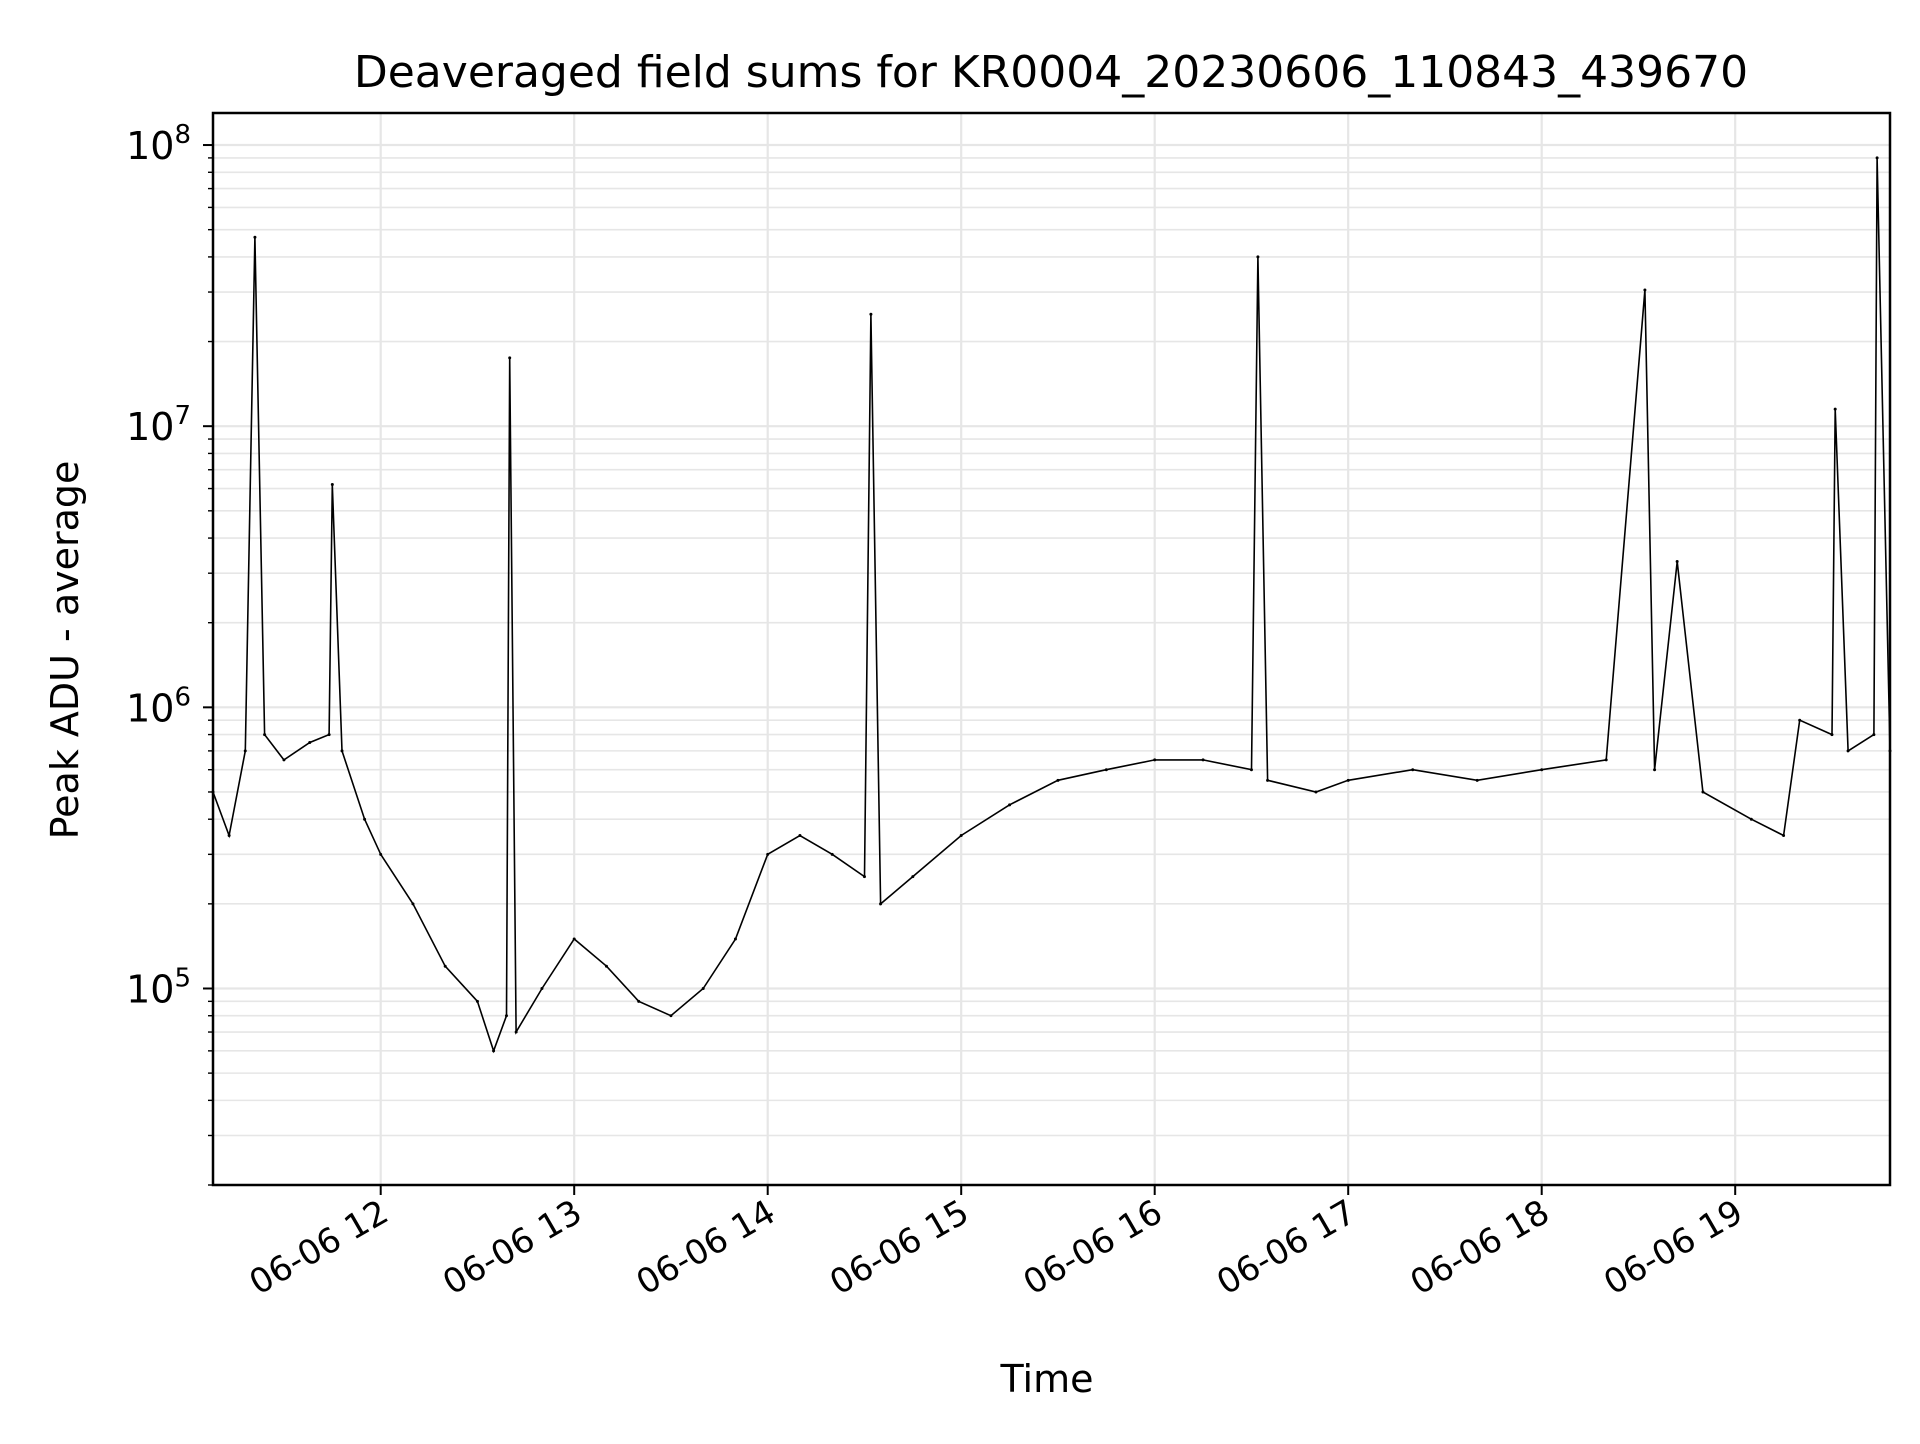  I want to click on y-tick-label: 106, so click(158, 706).